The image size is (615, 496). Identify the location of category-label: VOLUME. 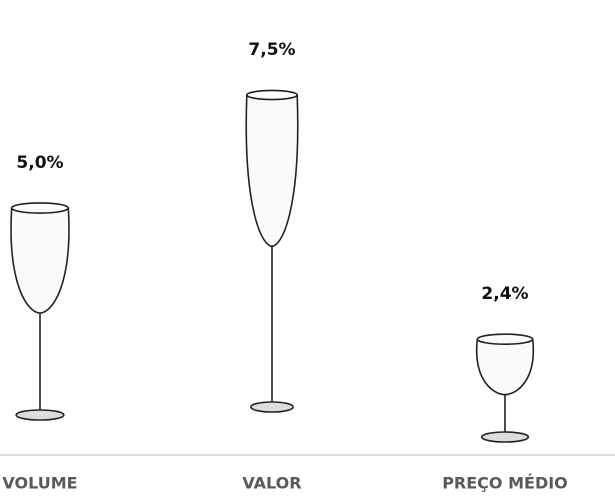
(39, 483).